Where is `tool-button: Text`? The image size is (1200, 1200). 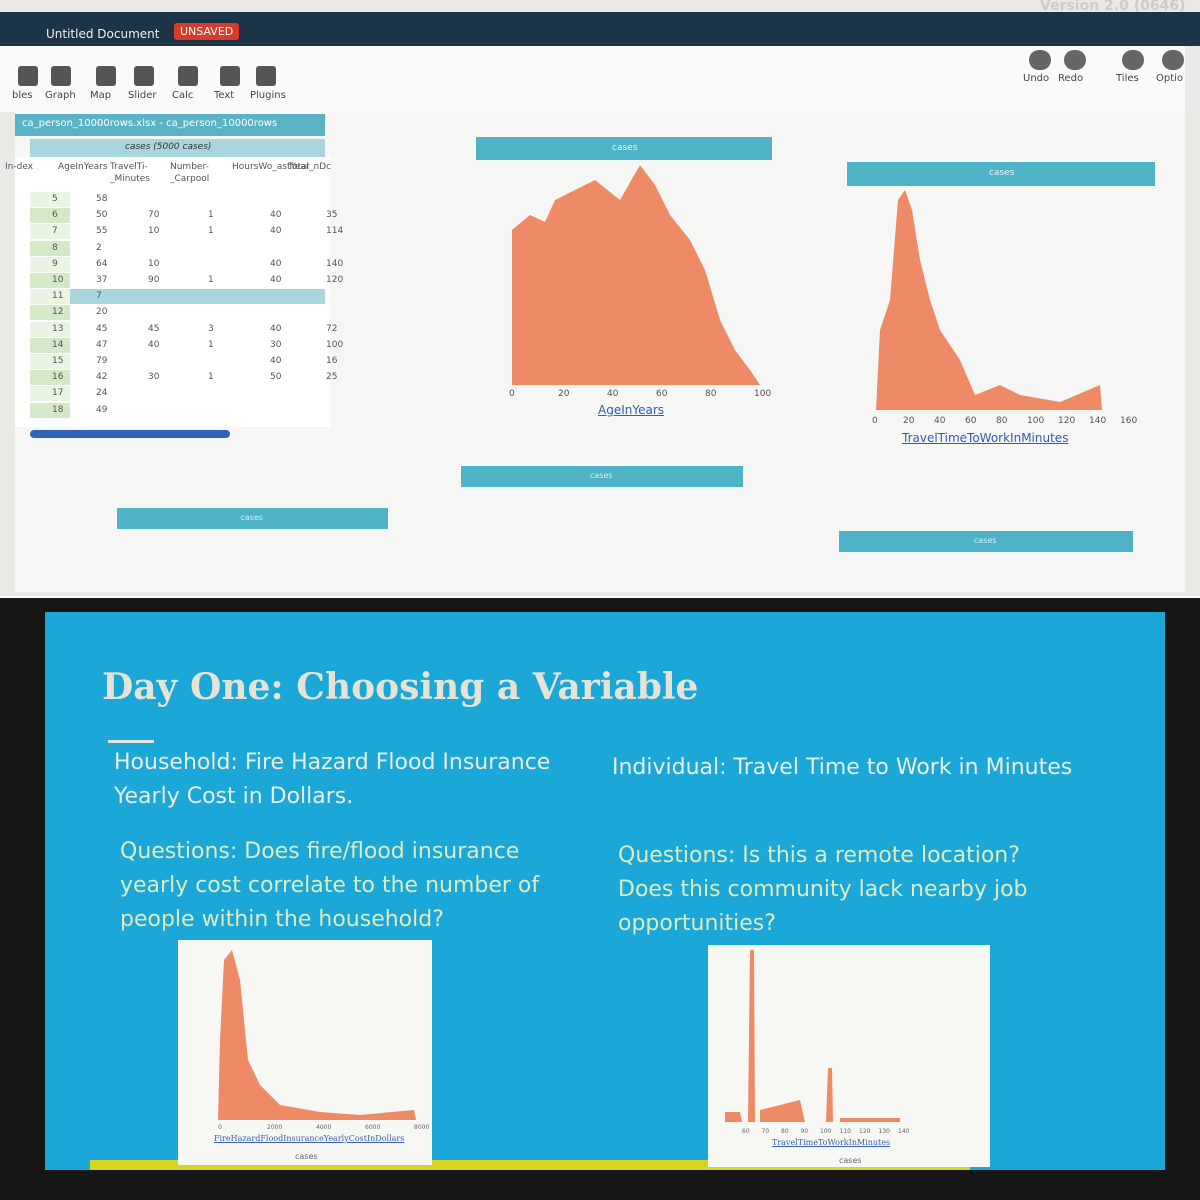
tool-button: Text is located at coordinates (224, 95).